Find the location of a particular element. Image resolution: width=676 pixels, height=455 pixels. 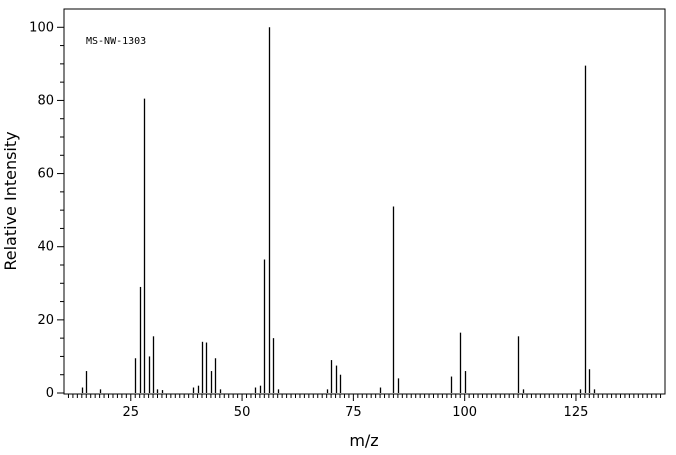

x-tick-label: 75 is located at coordinates (353, 412).